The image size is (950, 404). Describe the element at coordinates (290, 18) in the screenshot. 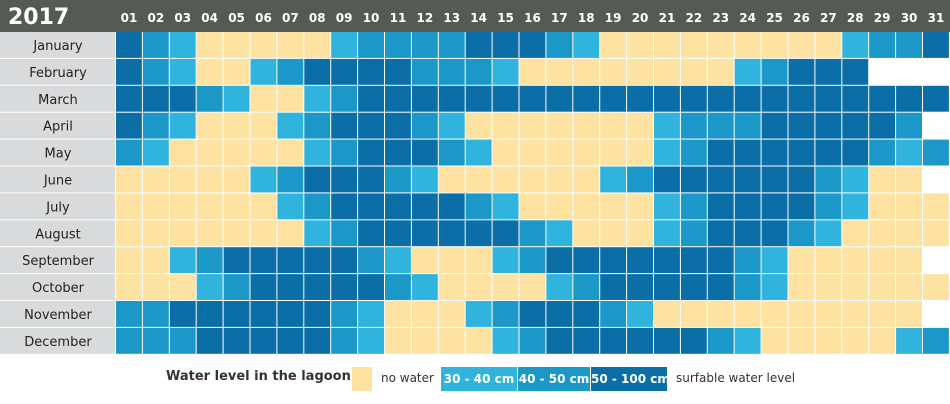

I see `day-tick-label: 07` at that location.